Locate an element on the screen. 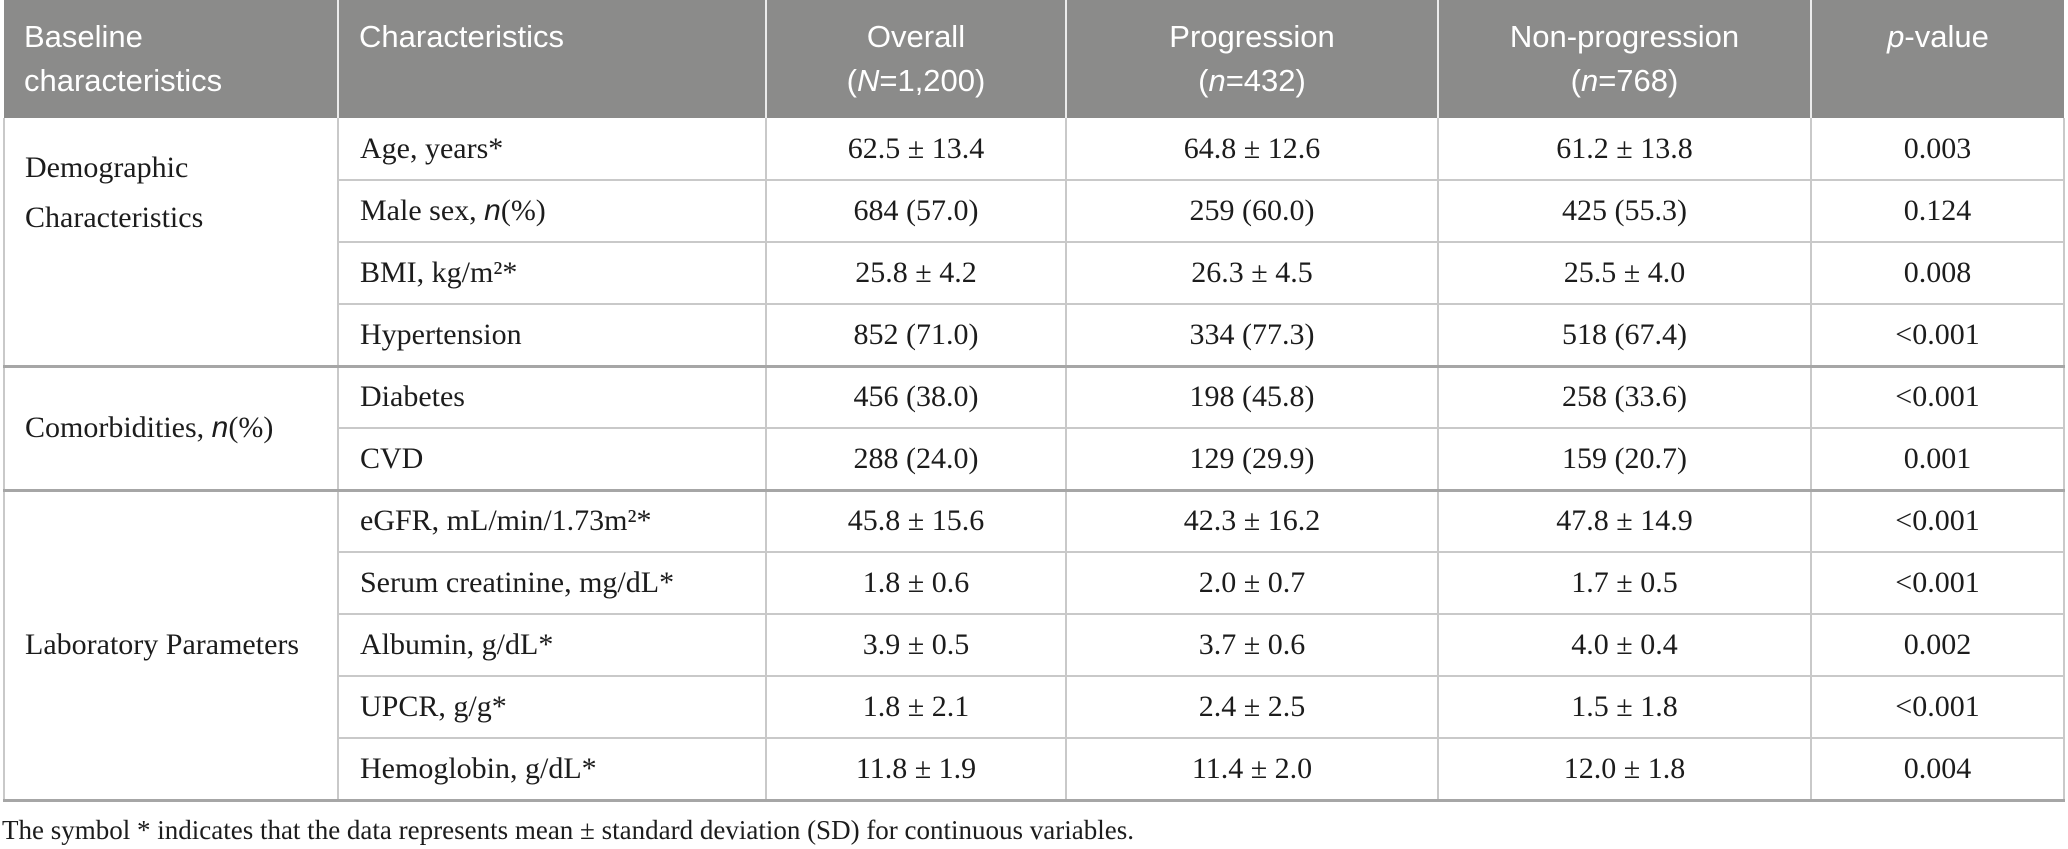 Image resolution: width=2068 pixels, height=849 pixels. characteristic-cell: Age, years* is located at coordinates (552, 149).